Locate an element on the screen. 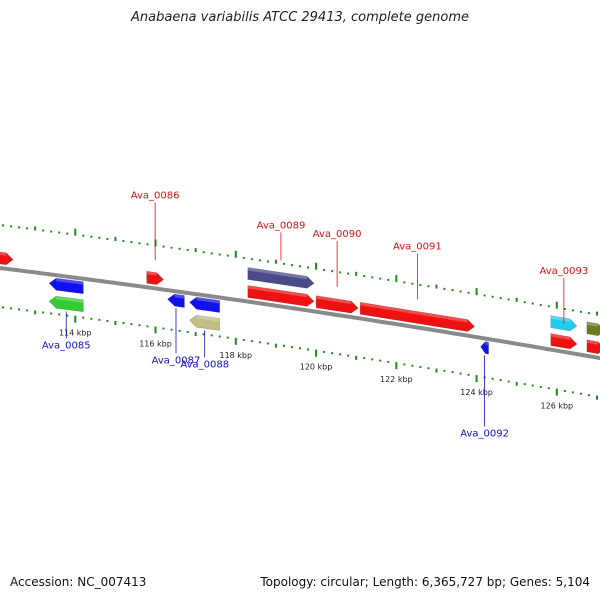 Image resolution: width=600 pixels, height=600 pixels. gene-label: Ava_0091 is located at coordinates (417, 246).